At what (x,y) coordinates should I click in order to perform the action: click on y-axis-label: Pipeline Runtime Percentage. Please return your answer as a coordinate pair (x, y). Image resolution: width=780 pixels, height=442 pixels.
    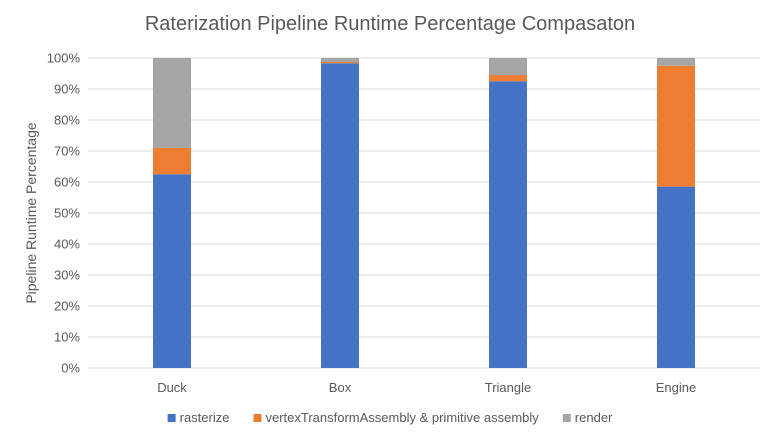
    Looking at the image, I should click on (31, 213).